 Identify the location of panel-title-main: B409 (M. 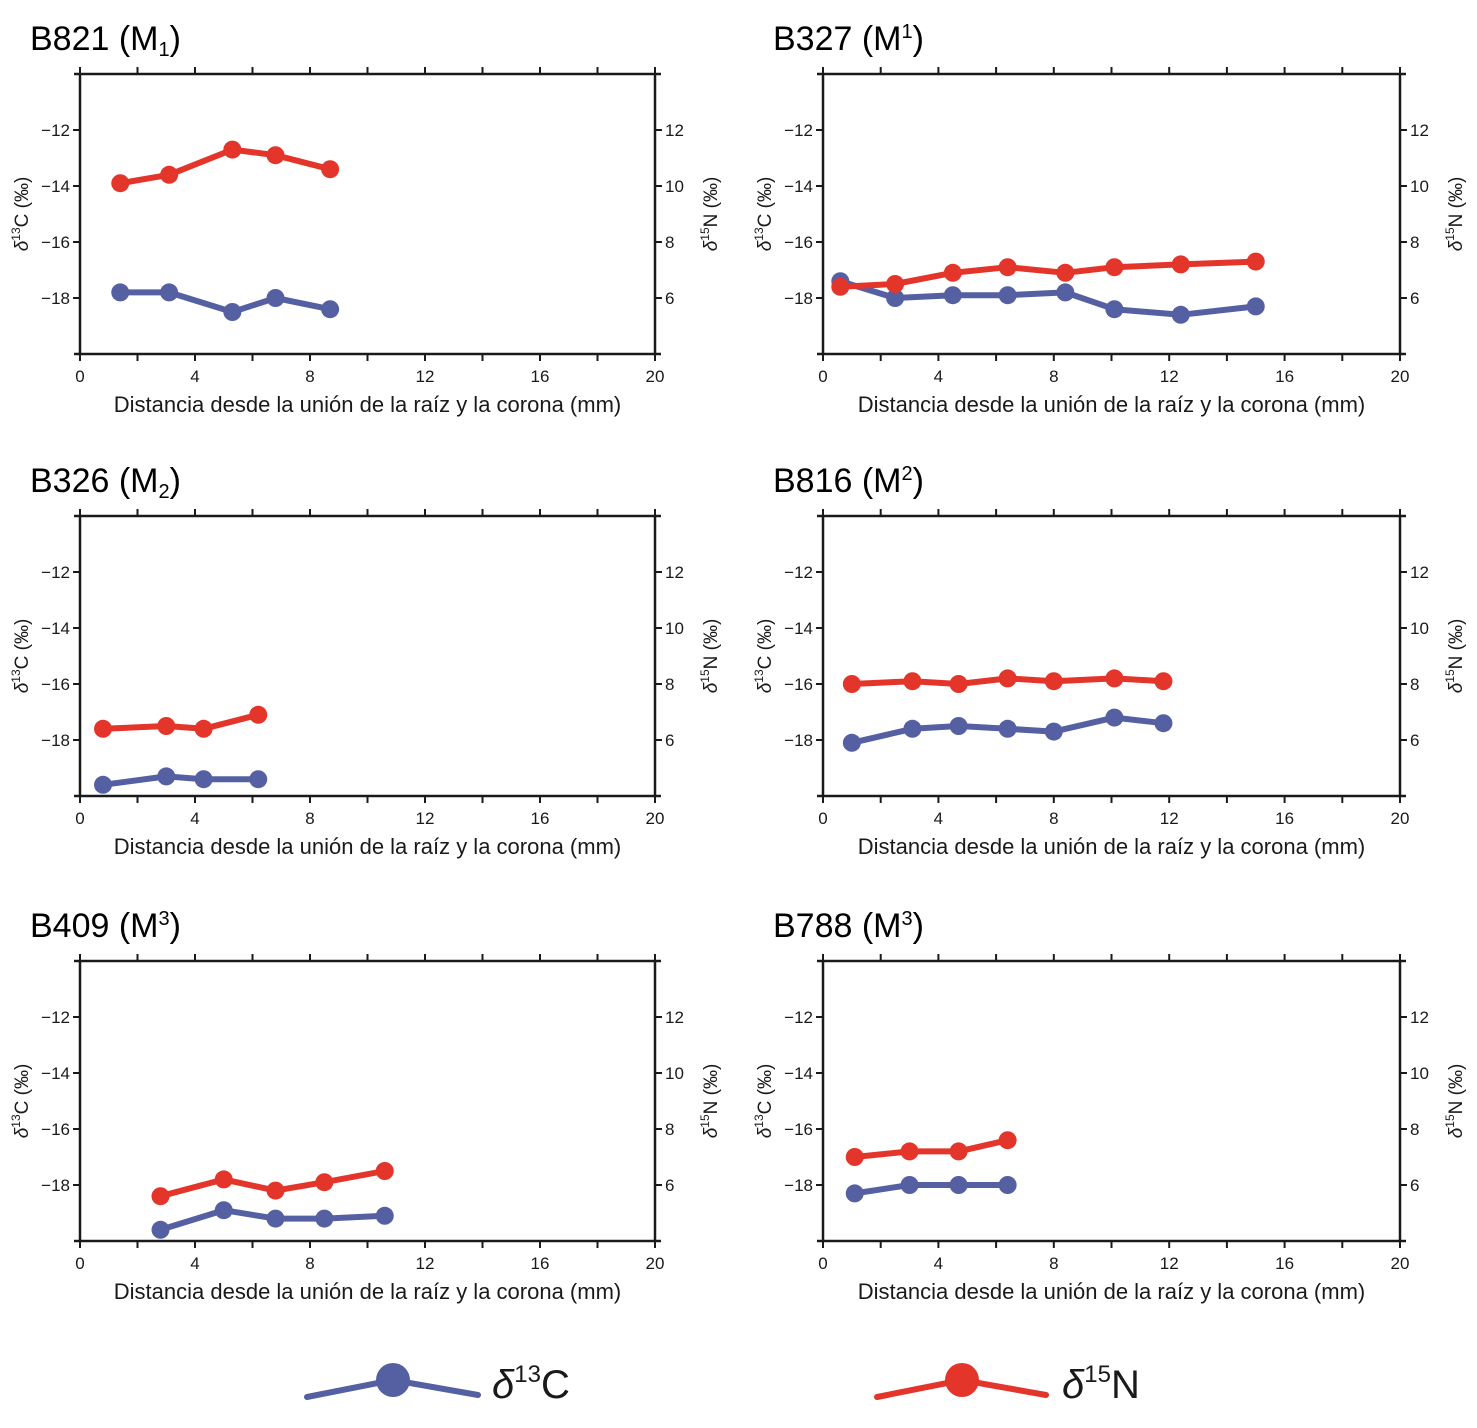
(94, 926).